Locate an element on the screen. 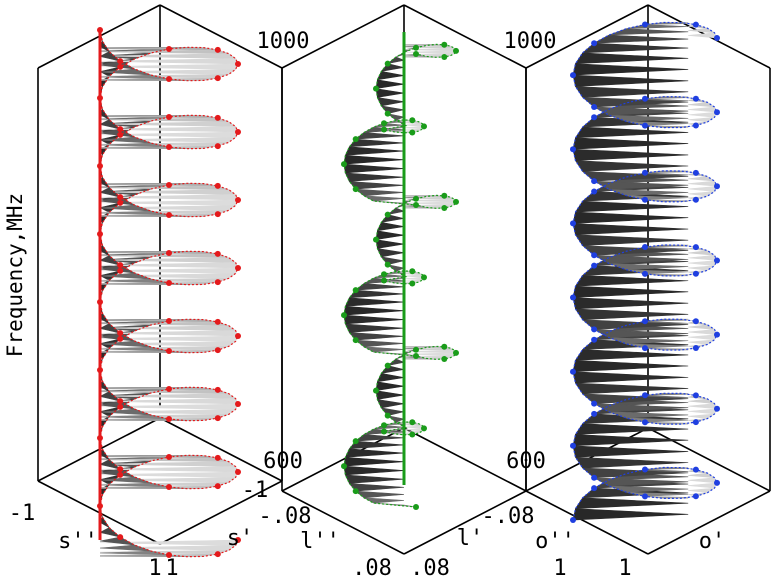 Image resolution: width=782 pixels, height=582 pixels. panel-l-ytick-1: -.08 is located at coordinates (508, 516).